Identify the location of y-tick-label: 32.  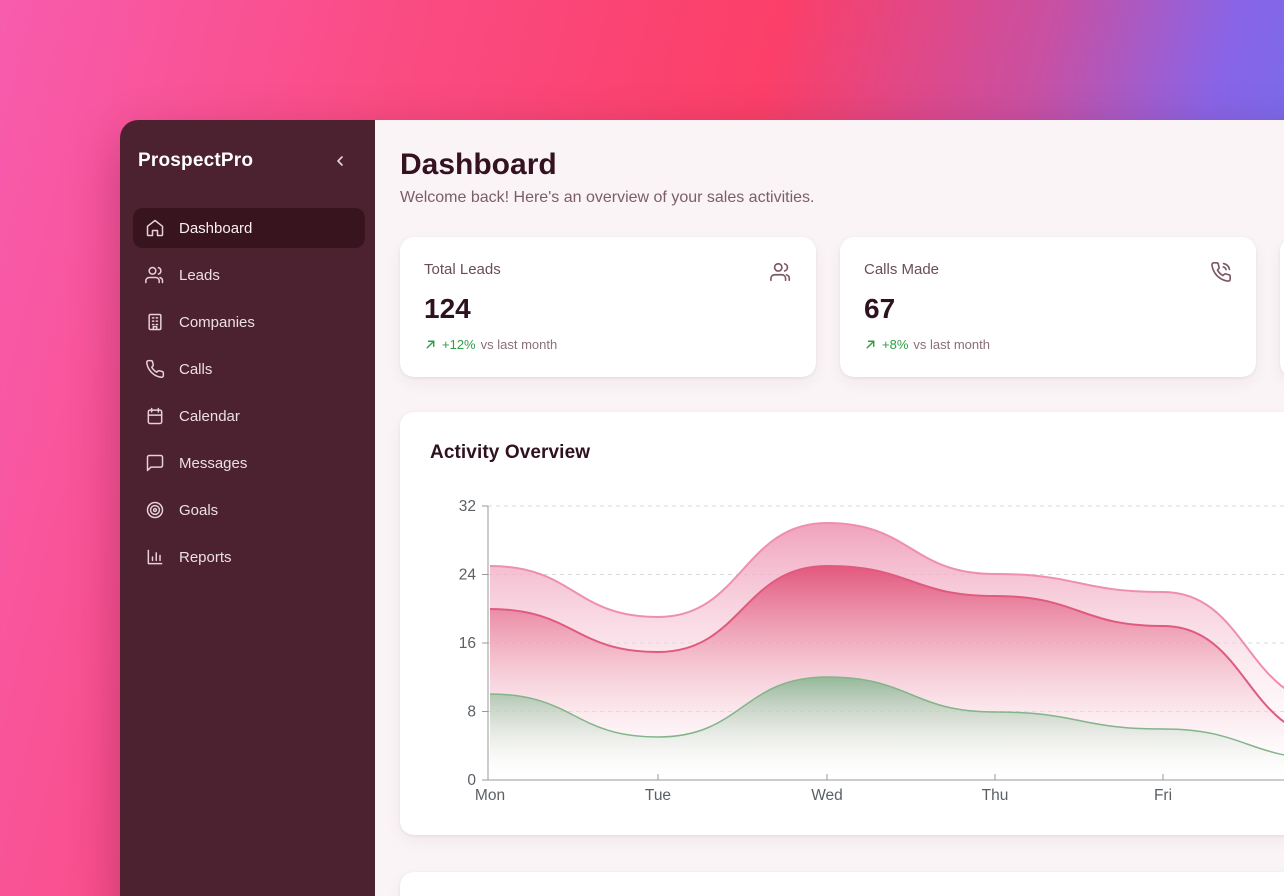
(467, 506).